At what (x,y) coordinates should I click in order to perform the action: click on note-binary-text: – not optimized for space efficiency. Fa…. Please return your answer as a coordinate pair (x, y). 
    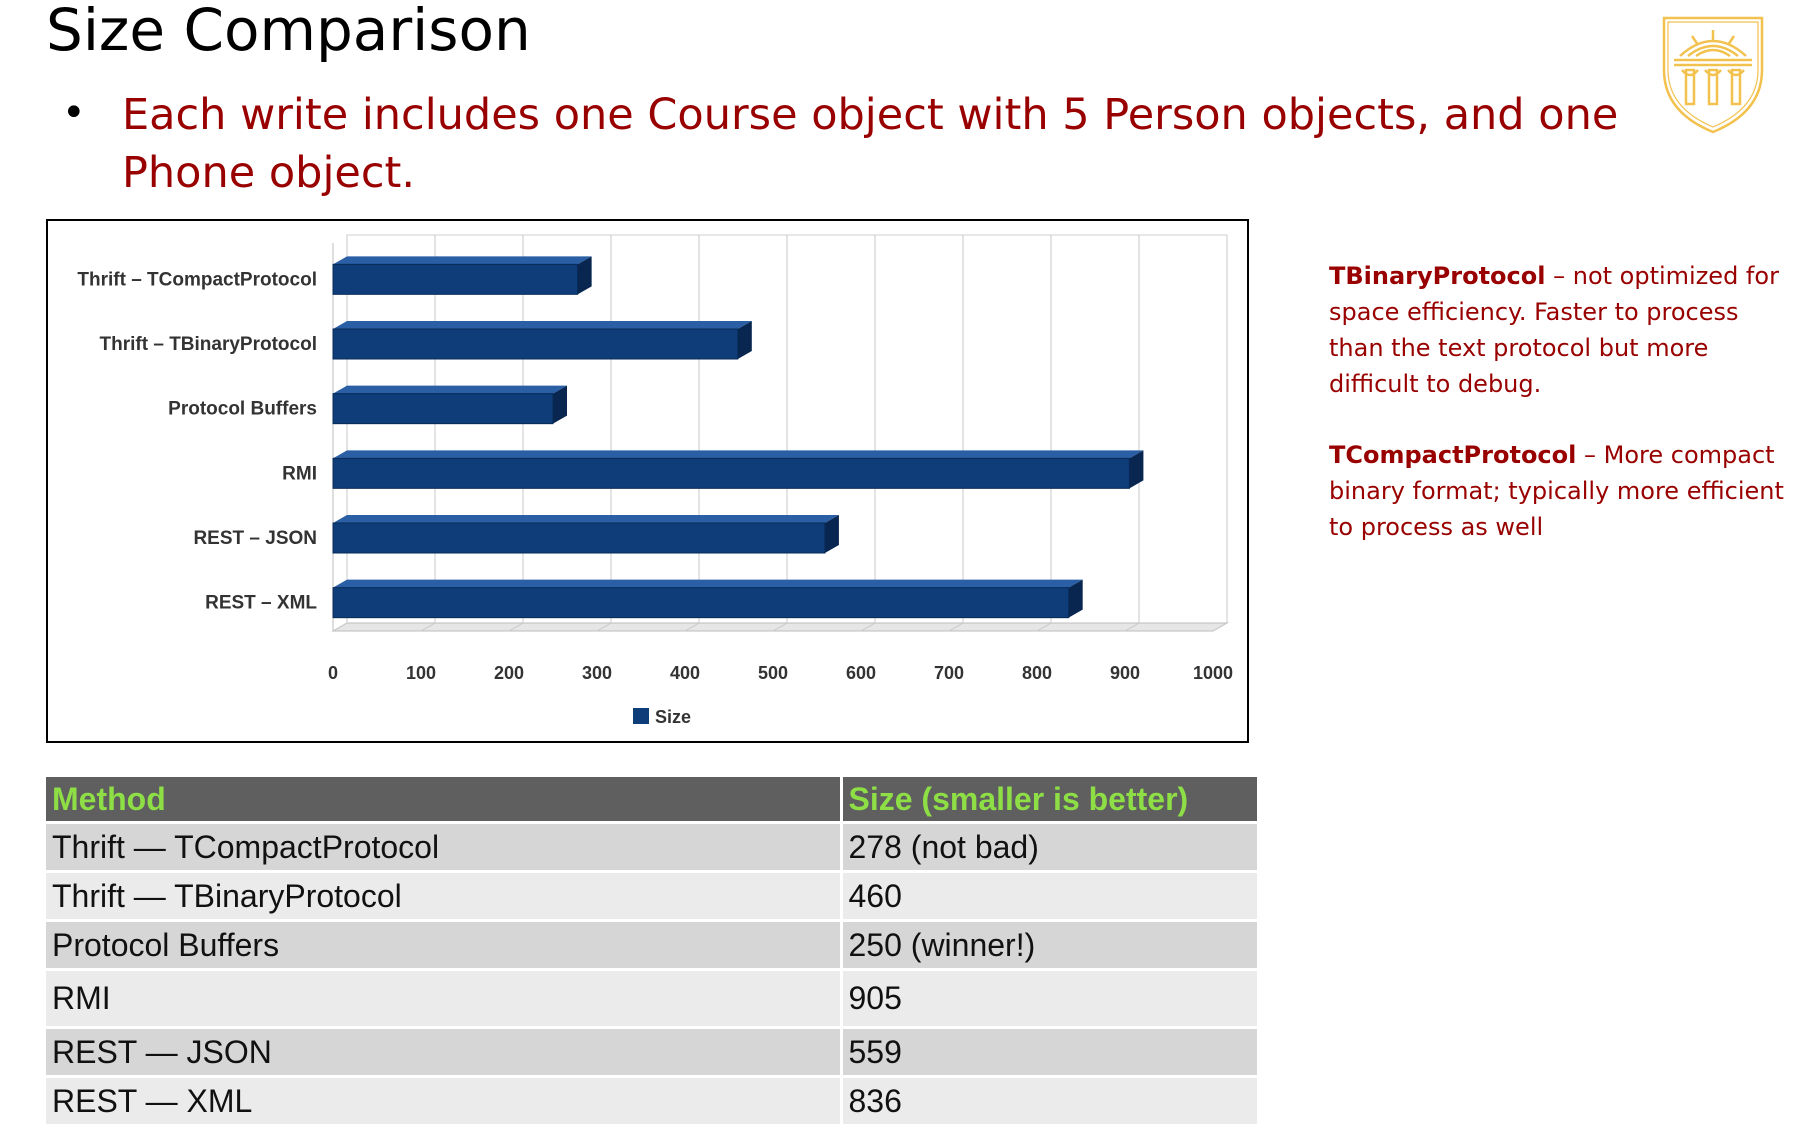
    Looking at the image, I should click on (1554, 330).